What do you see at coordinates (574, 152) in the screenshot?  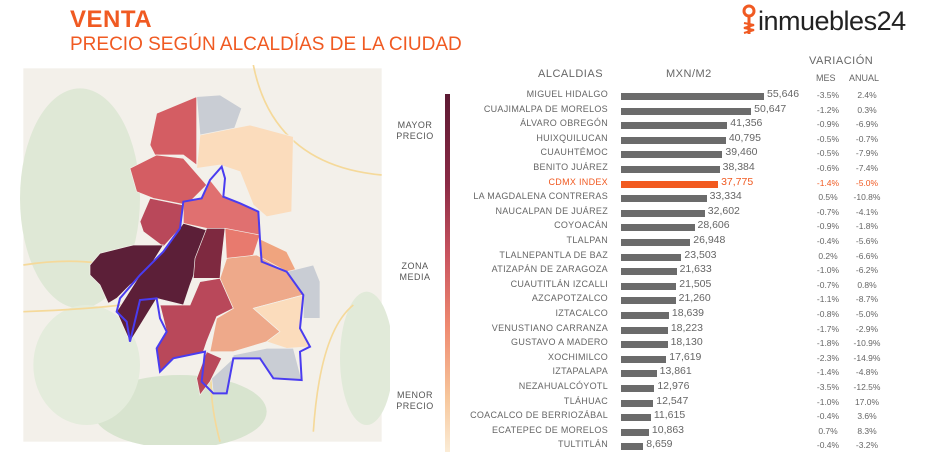 I see `alcaldia-name: CUAUHTÉMOC` at bounding box center [574, 152].